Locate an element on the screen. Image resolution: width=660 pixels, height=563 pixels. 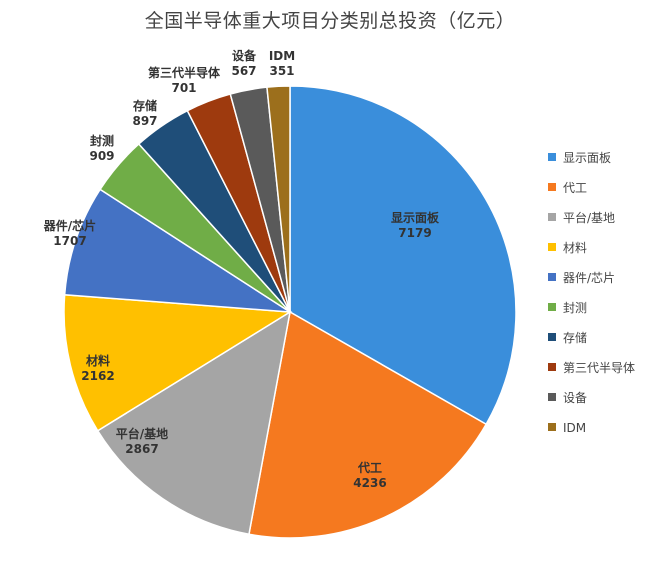
legend-label: 平台/基地 is located at coordinates (589, 217).